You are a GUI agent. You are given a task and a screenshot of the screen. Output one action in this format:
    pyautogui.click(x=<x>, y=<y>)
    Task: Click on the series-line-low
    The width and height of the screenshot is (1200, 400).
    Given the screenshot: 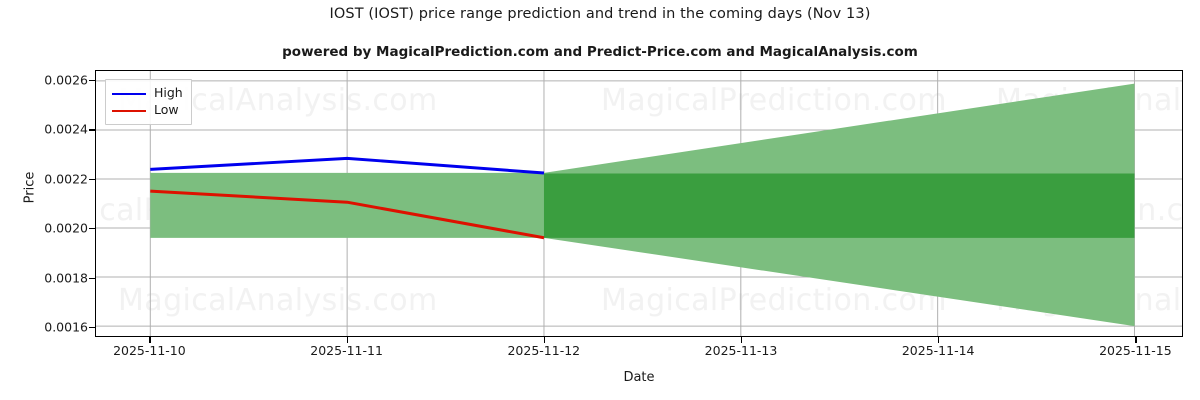 What is the action you would take?
    pyautogui.click(x=347, y=214)
    